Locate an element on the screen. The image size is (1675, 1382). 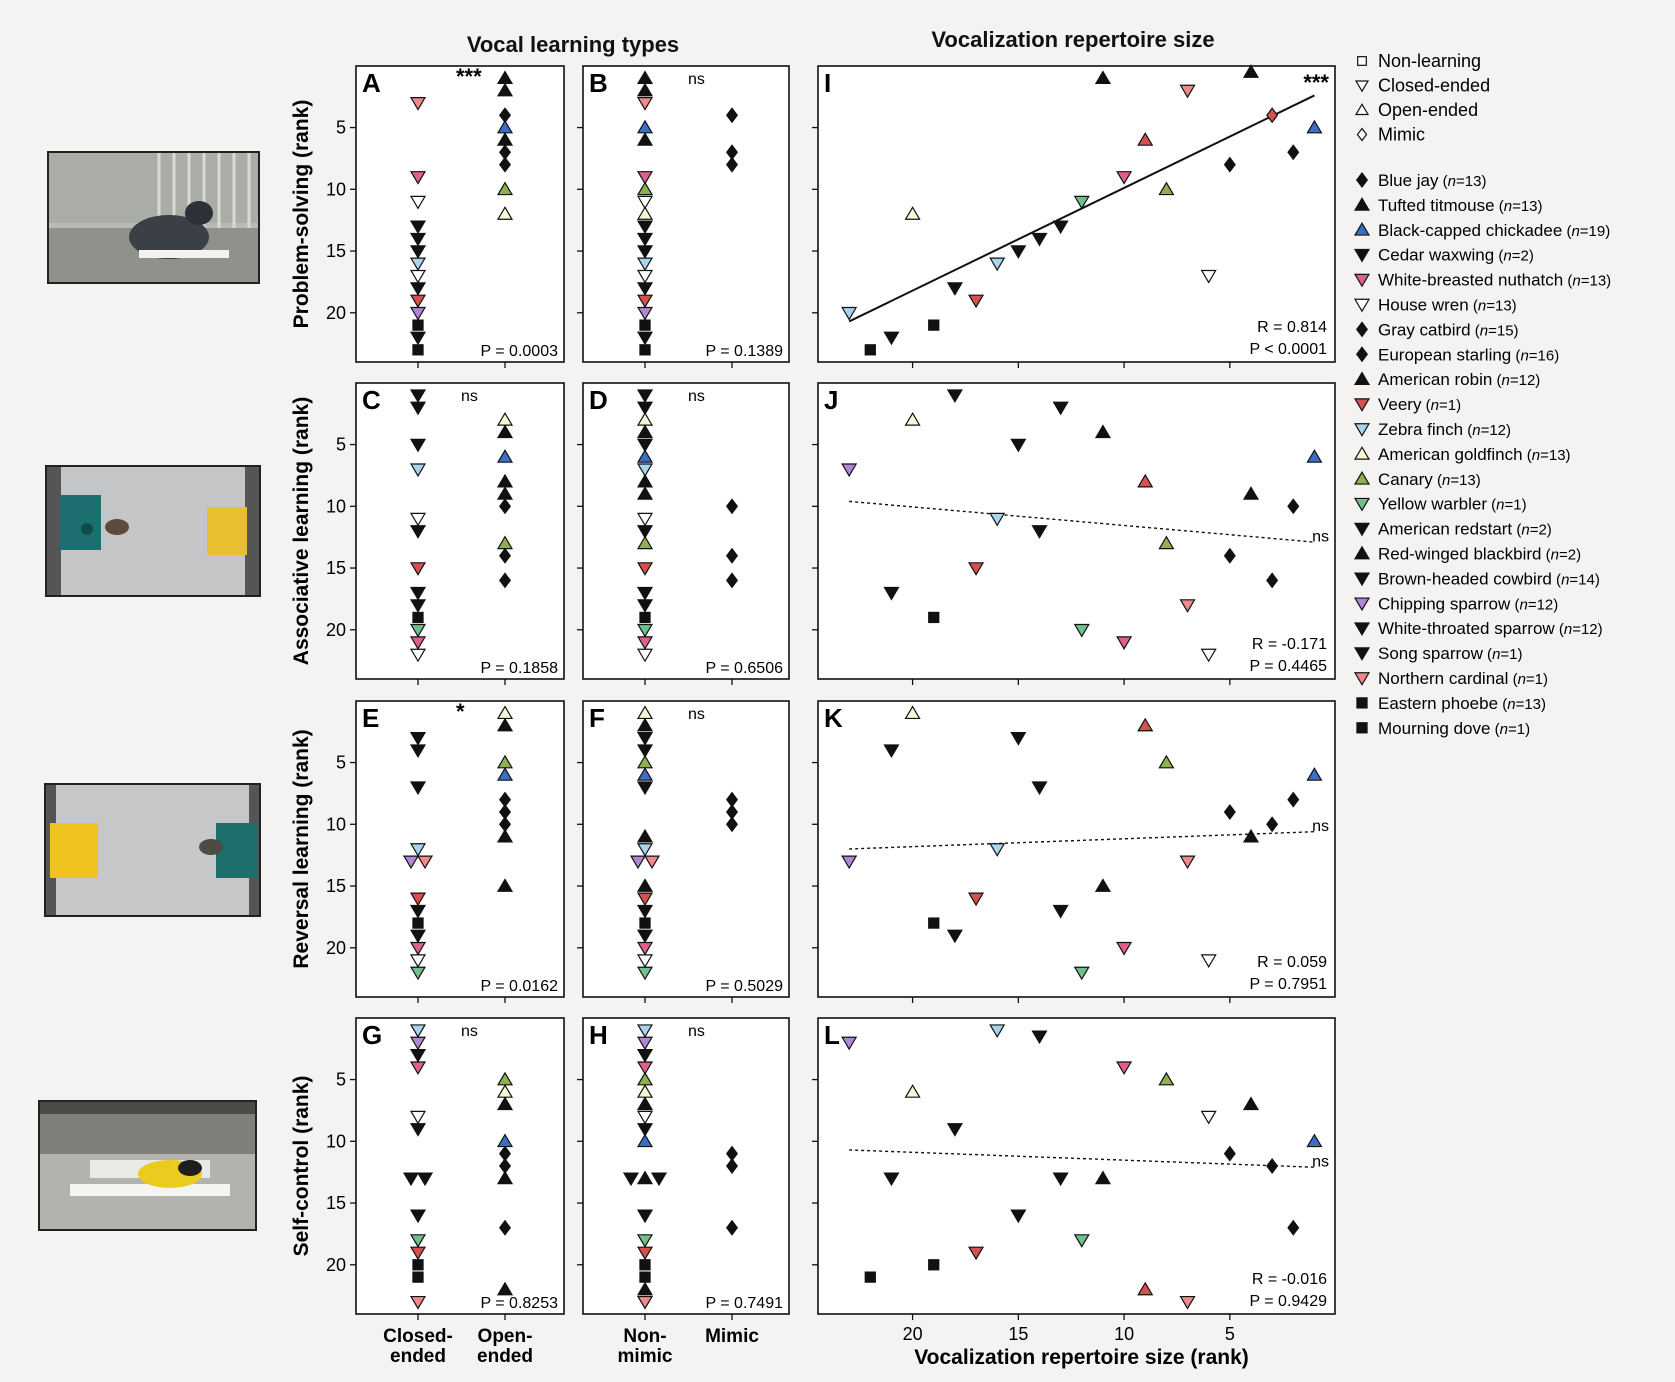
legend-species-2: Black-capped chickadee (n=19) is located at coordinates (1481, 230).